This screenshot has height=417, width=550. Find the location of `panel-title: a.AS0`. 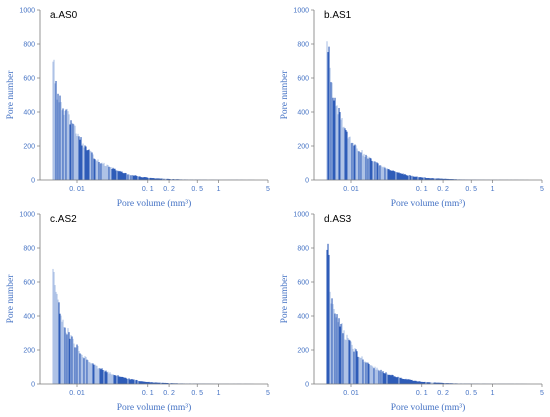

panel-title: a.AS0 is located at coordinates (64, 15).